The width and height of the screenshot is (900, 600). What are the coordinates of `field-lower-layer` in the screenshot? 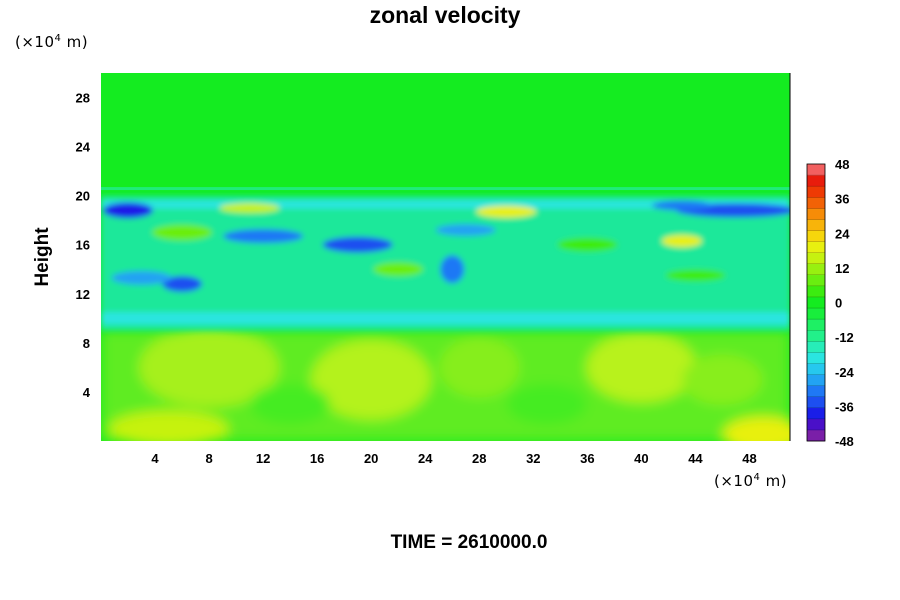 It's located at (445, 384).